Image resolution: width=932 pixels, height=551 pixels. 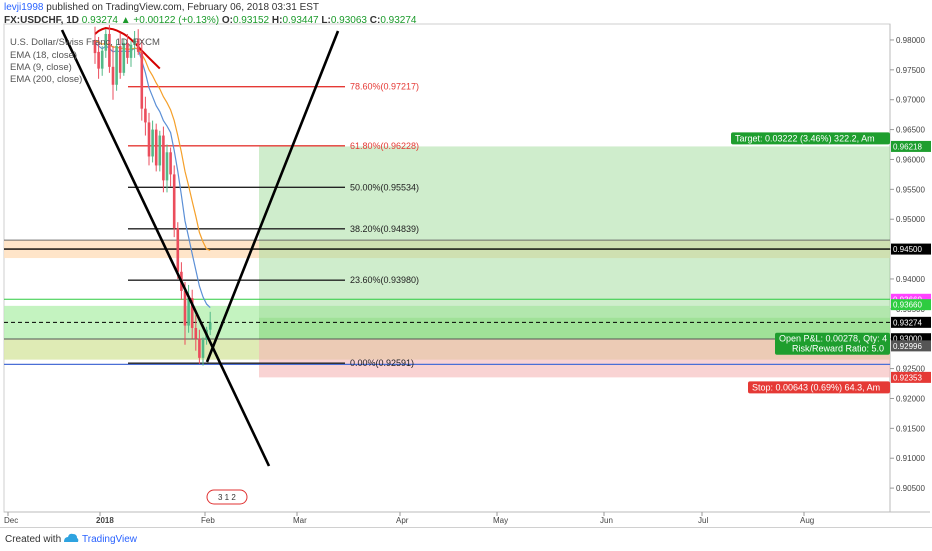 I want to click on price-tag-label: 0.93660, so click(x=907, y=305).